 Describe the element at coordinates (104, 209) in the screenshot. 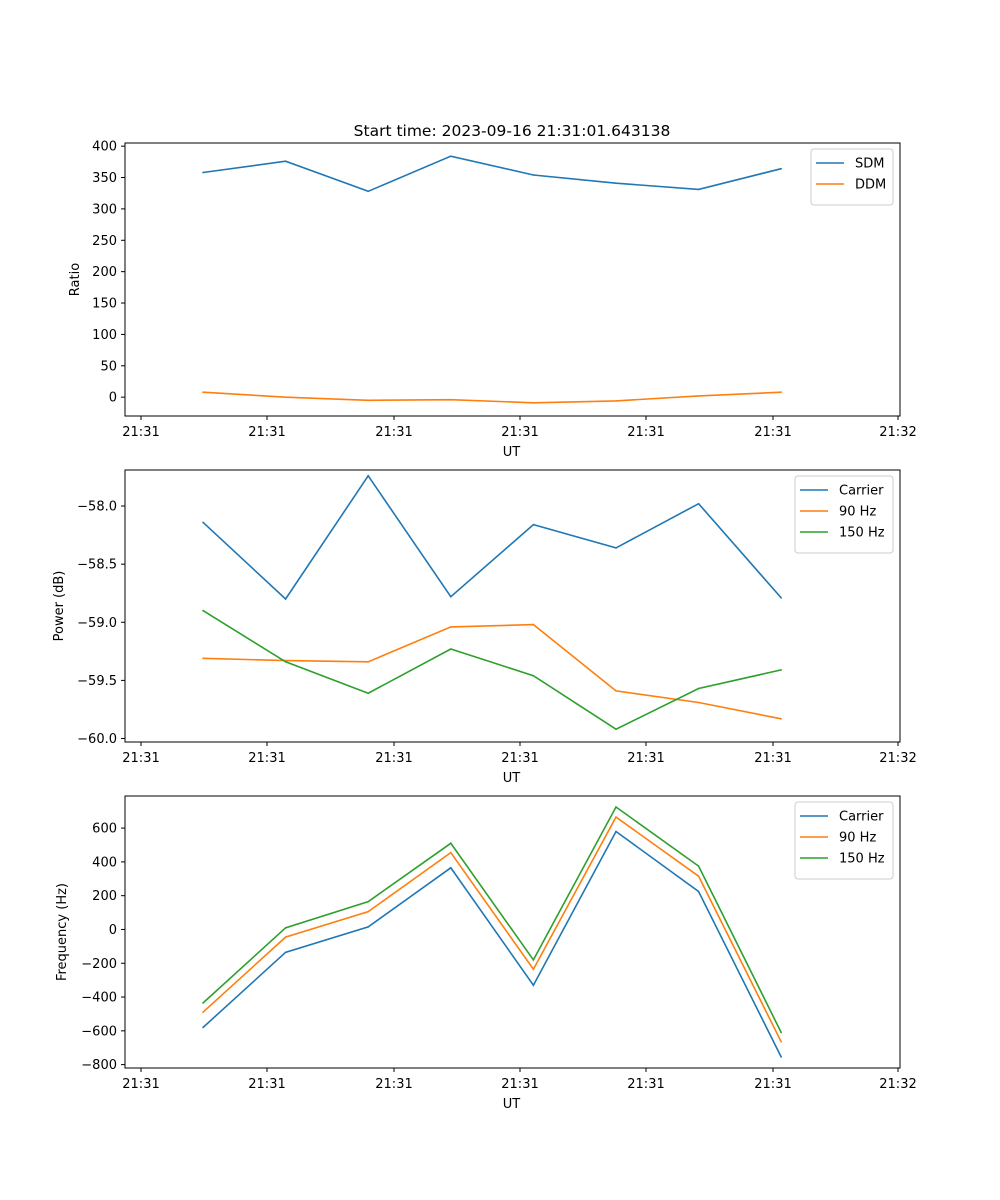

I see `y-tick-label: 300` at that location.